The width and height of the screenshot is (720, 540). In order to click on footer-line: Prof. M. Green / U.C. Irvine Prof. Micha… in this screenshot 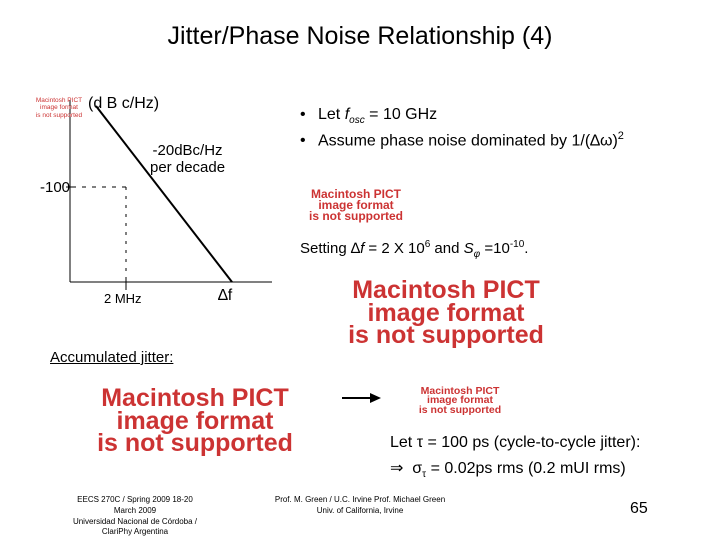, I will do `click(360, 499)`.